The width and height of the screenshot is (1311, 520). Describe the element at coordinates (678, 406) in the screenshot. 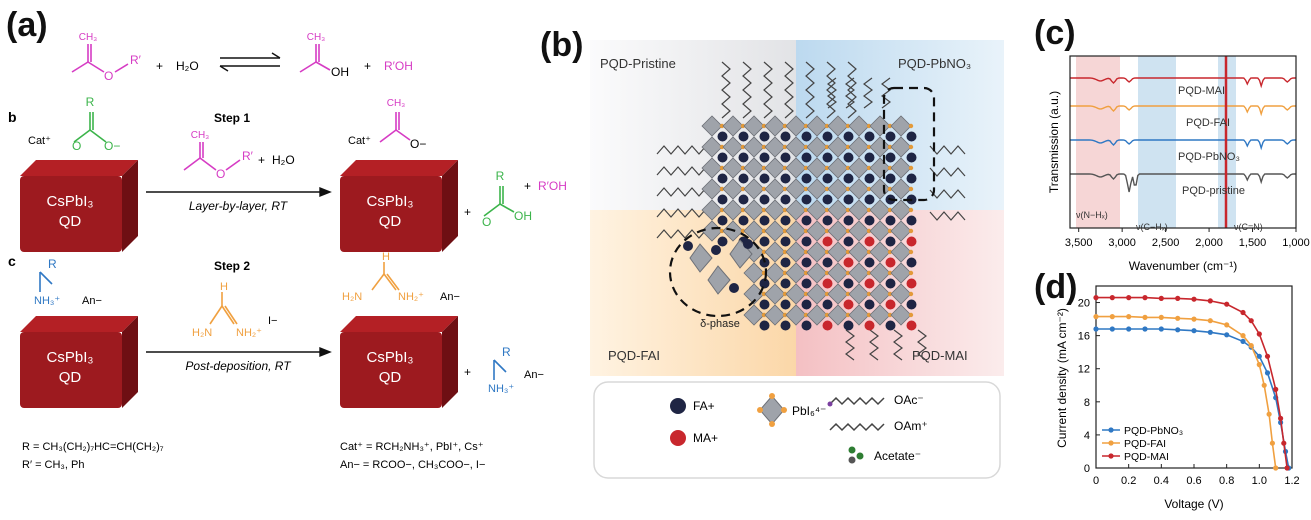

I see `fa-ion-icon` at that location.